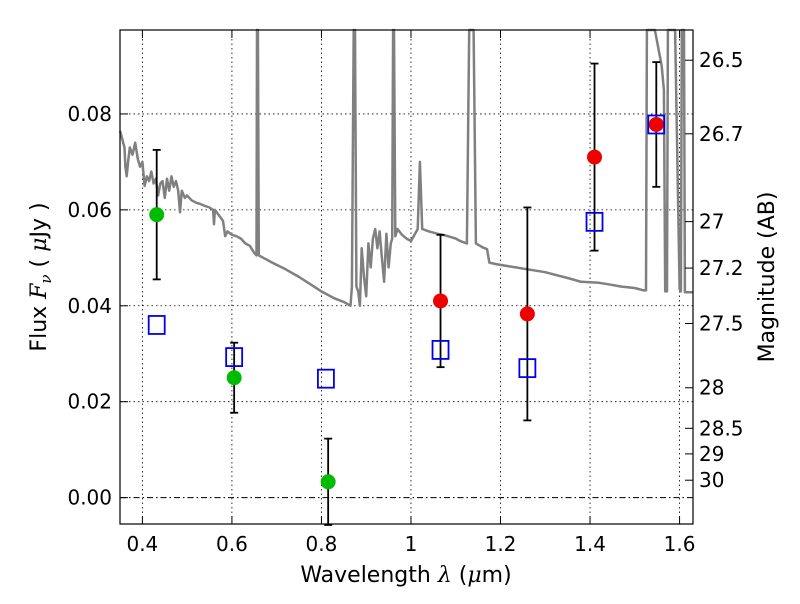  I want to click on magnitude-tick-label: 30, so click(711, 480).